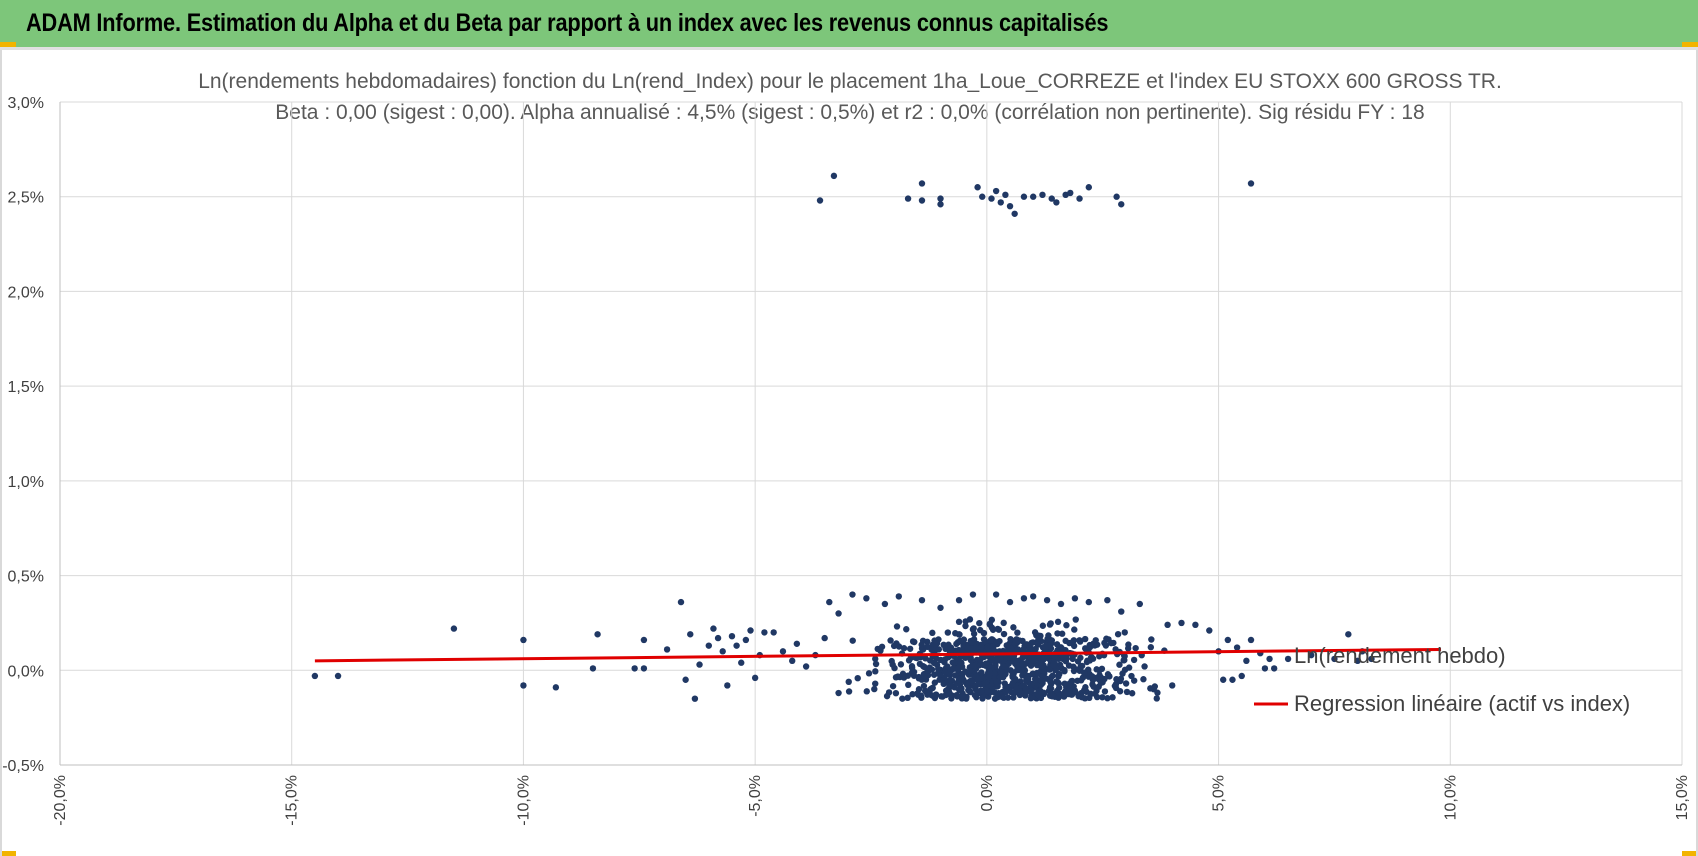 Image resolution: width=1698 pixels, height=856 pixels. I want to click on y-tick-label: 1,5%, so click(26, 387).